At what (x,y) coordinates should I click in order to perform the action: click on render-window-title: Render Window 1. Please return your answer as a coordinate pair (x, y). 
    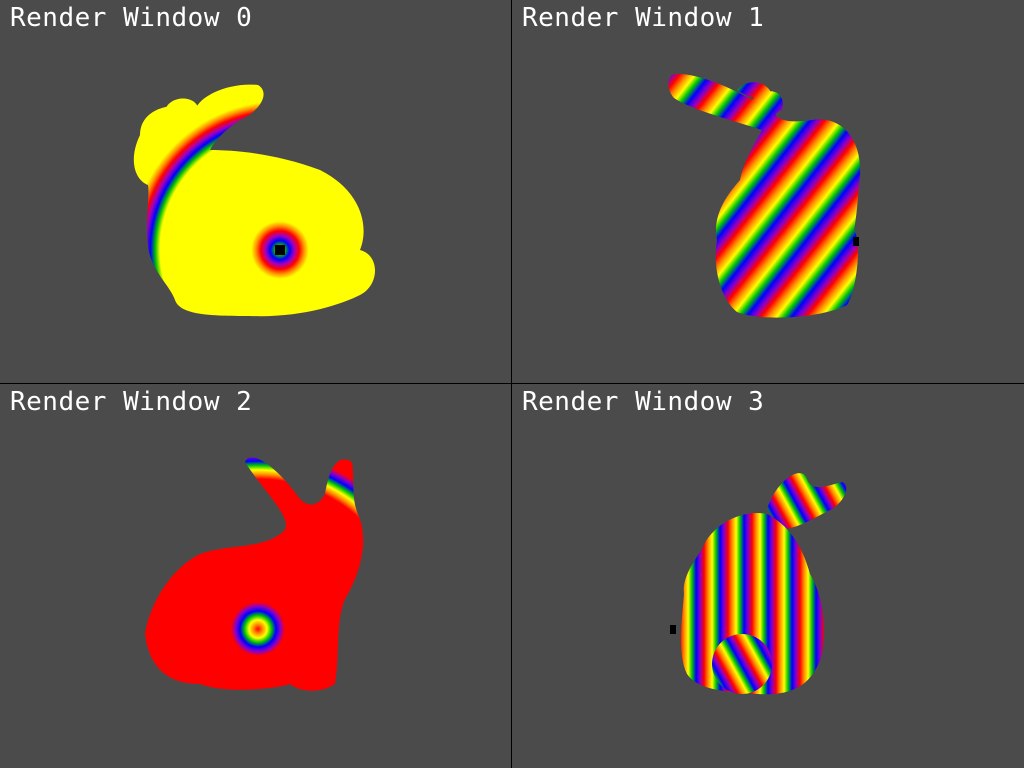
    Looking at the image, I should click on (643, 18).